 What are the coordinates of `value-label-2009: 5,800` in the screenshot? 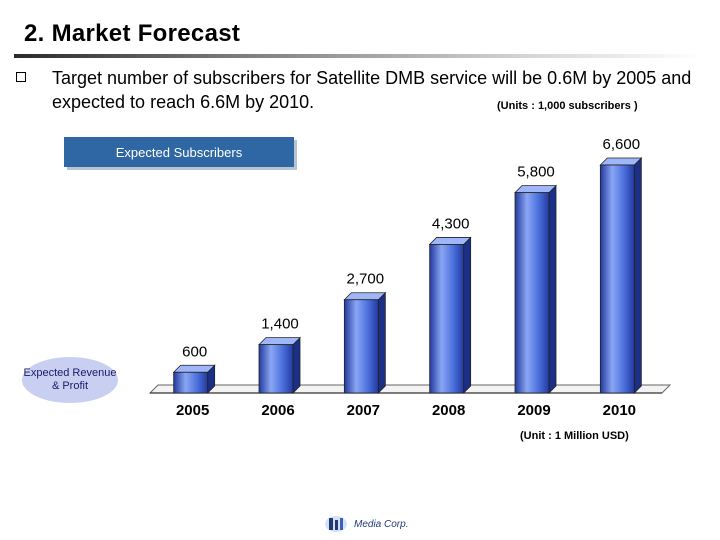 It's located at (536, 172).